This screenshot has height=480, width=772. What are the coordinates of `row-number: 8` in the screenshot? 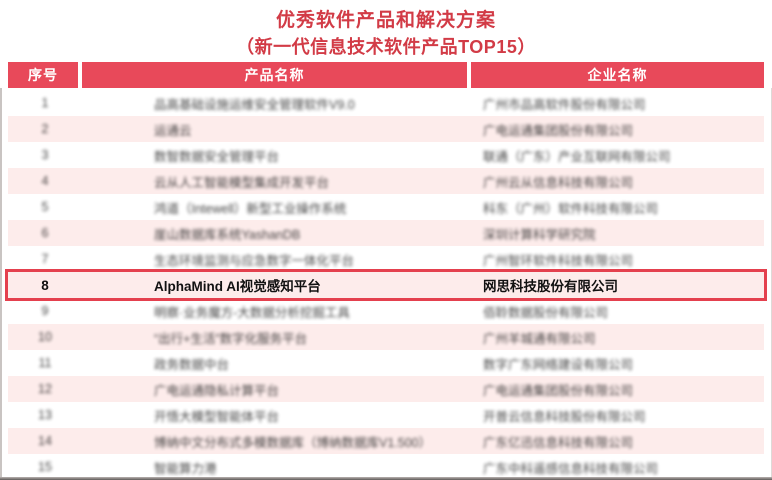 It's located at (45, 285).